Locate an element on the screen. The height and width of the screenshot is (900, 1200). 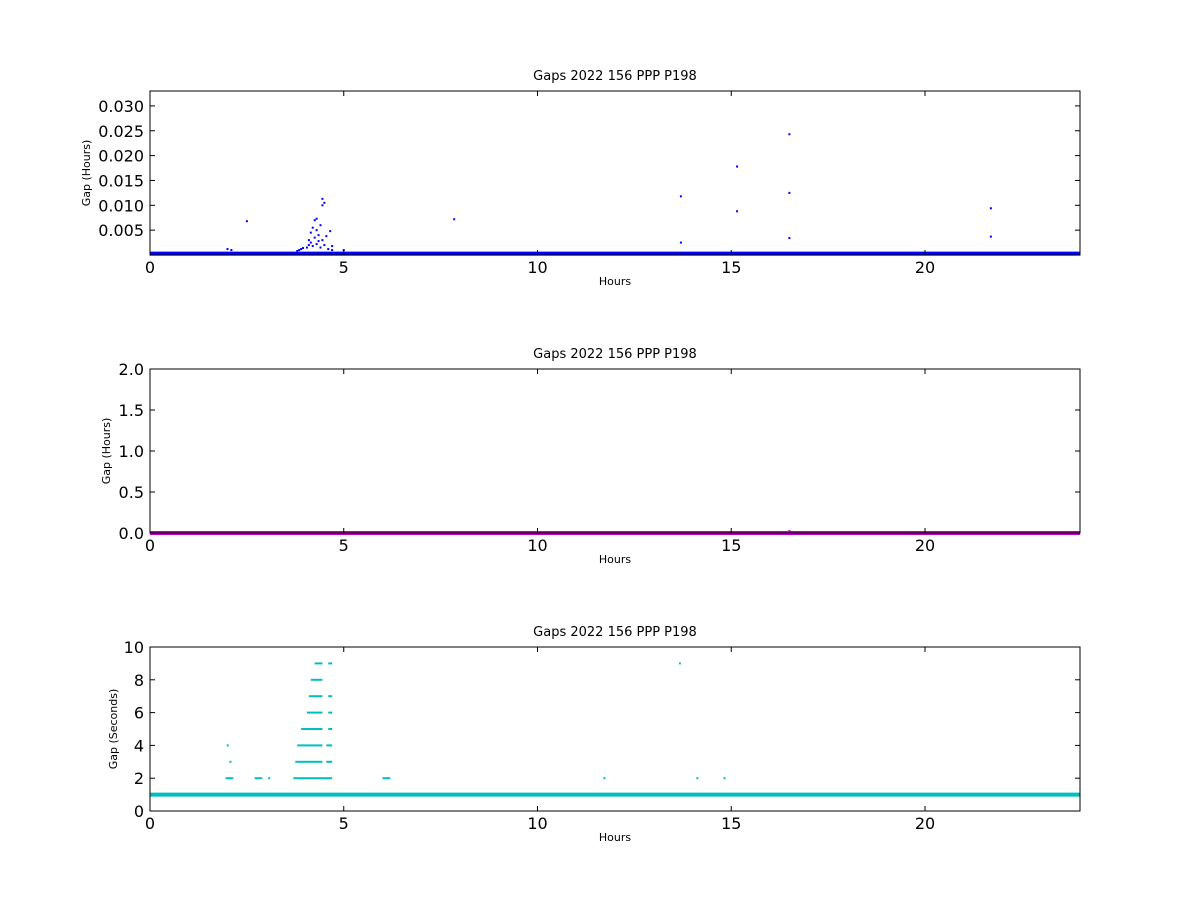
y-tick-label: 0.010 is located at coordinates (121, 205).